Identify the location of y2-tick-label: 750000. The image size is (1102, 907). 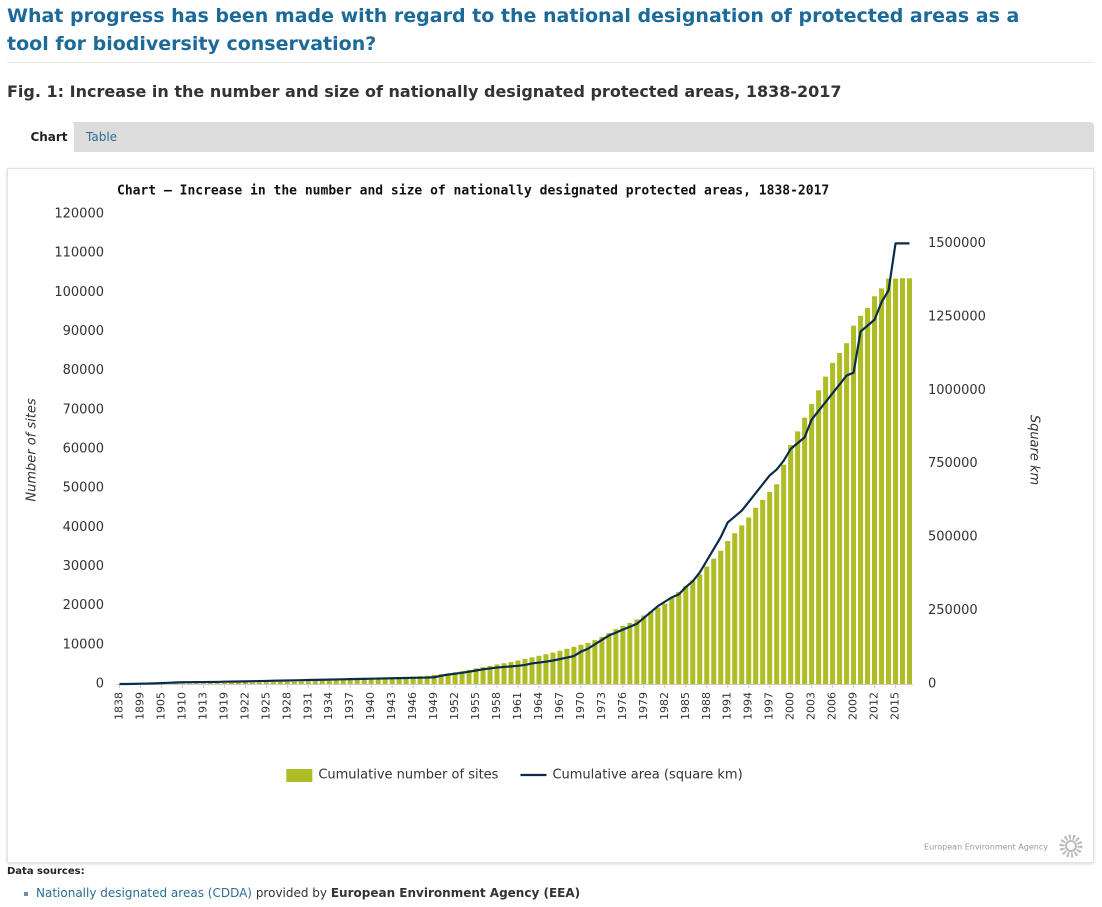
(953, 463).